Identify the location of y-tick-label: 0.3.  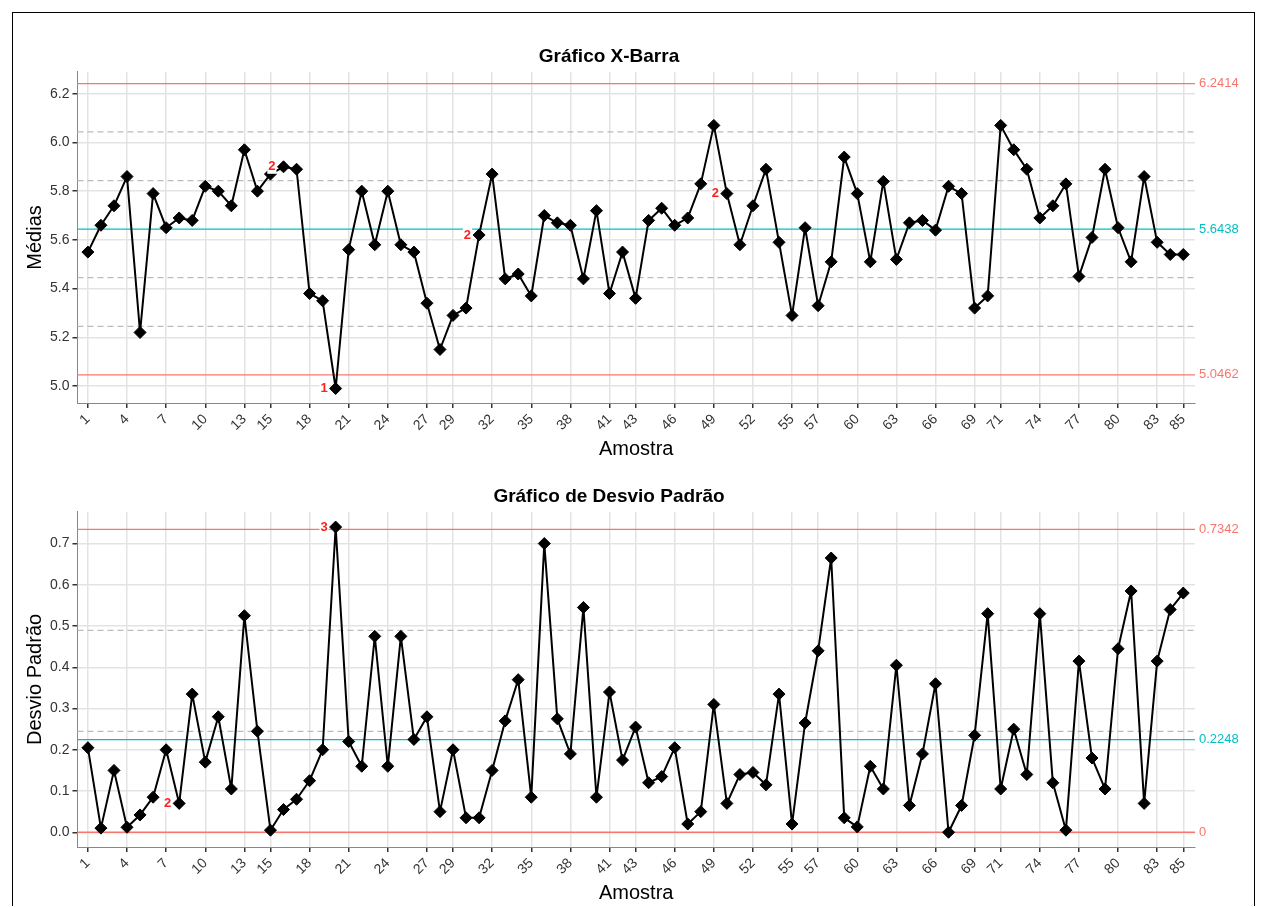
(59, 707).